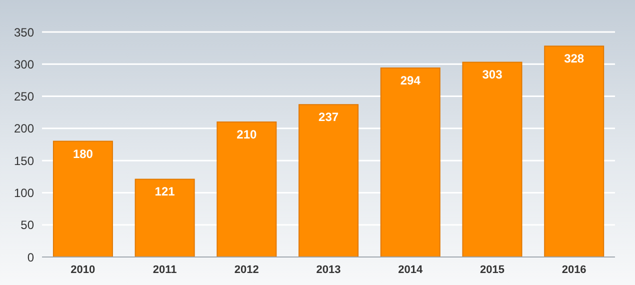  Describe the element at coordinates (410, 81) in the screenshot. I see `data-label: 294` at that location.